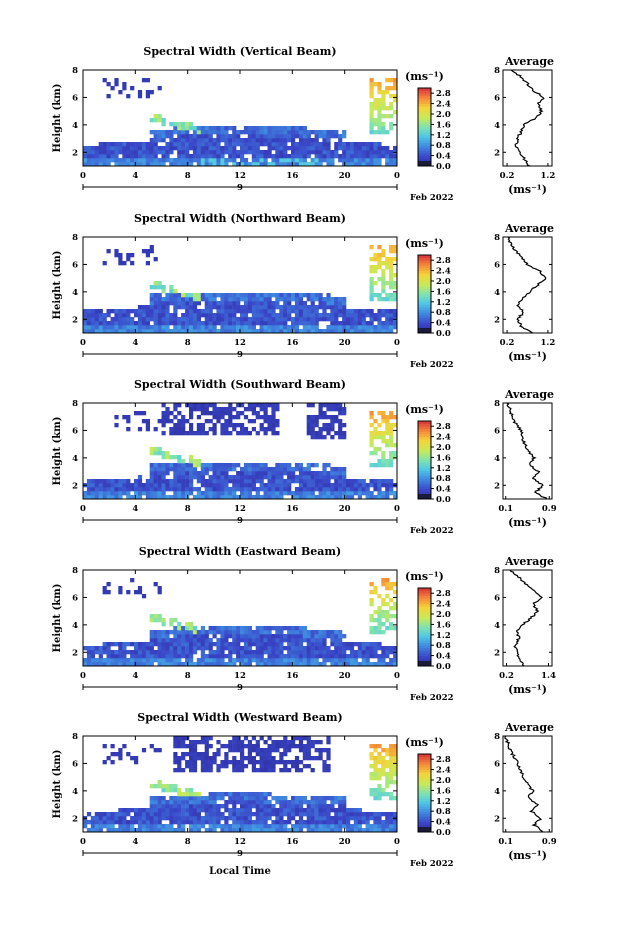 The image size is (618, 929). What do you see at coordinates (549, 842) in the screenshot?
I see `average-x-tick-label: 0.9` at bounding box center [549, 842].